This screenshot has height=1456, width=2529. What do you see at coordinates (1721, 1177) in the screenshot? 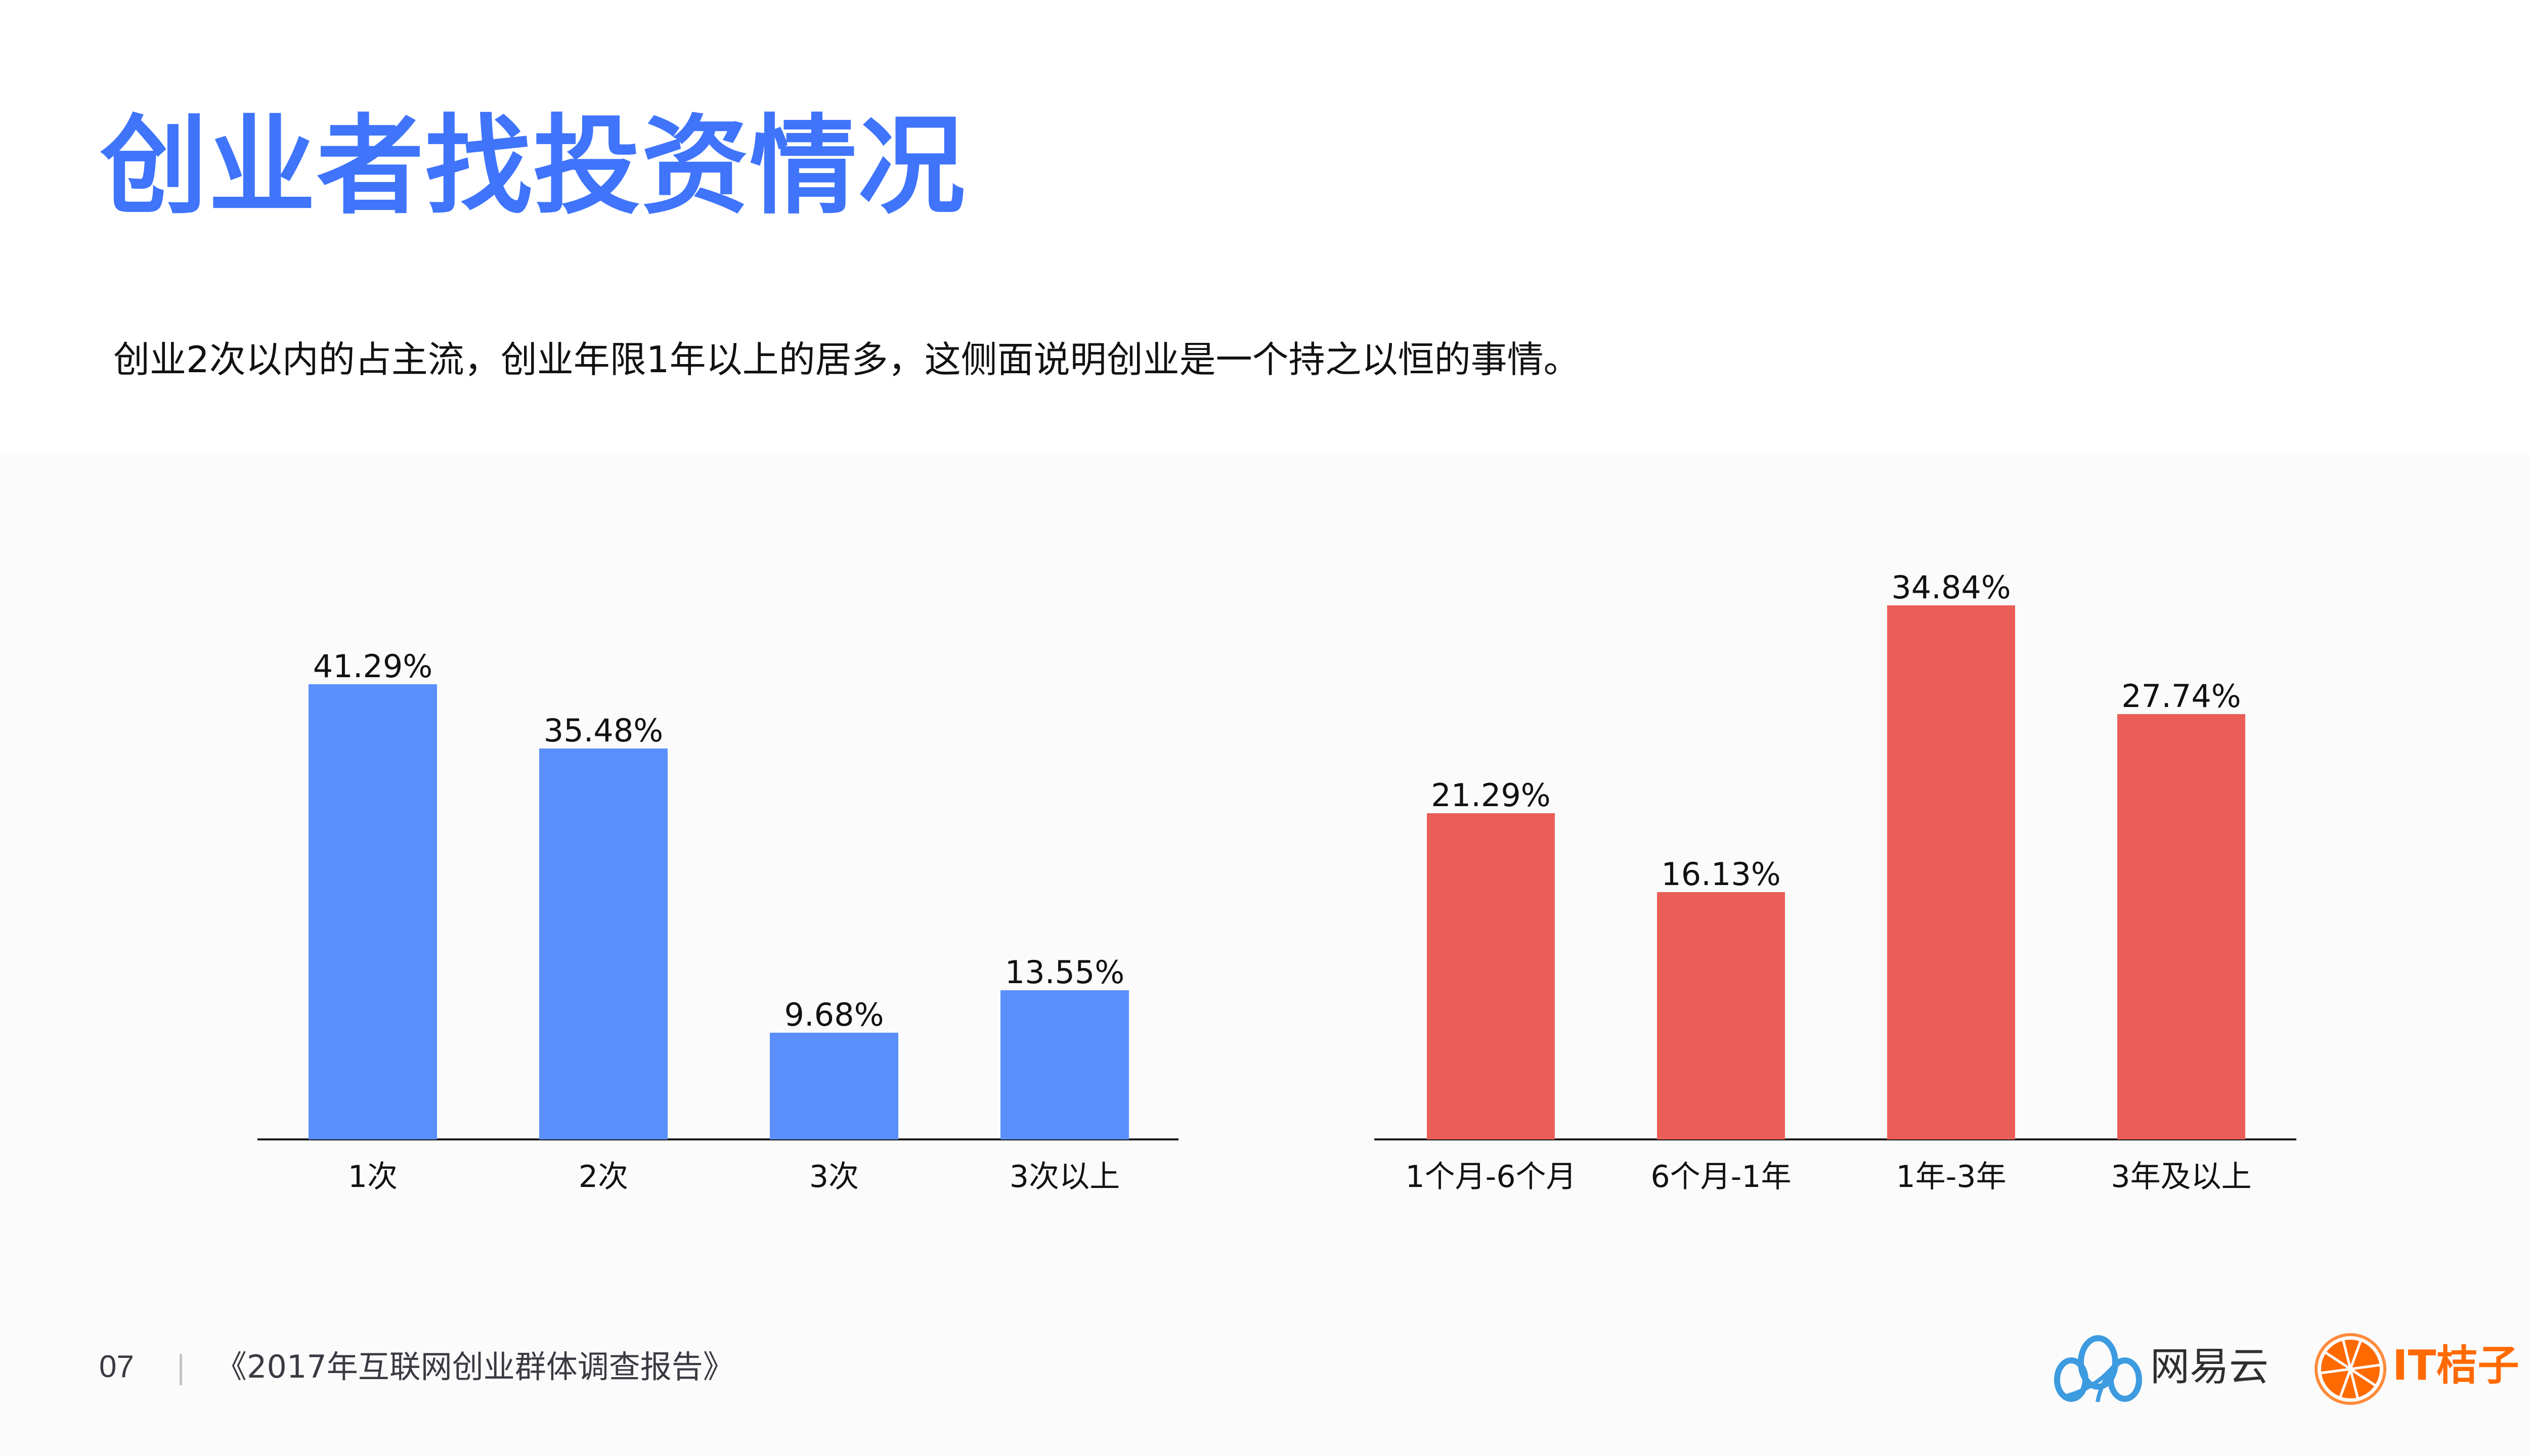
I see `category-label: 6个月-1年` at bounding box center [1721, 1177].